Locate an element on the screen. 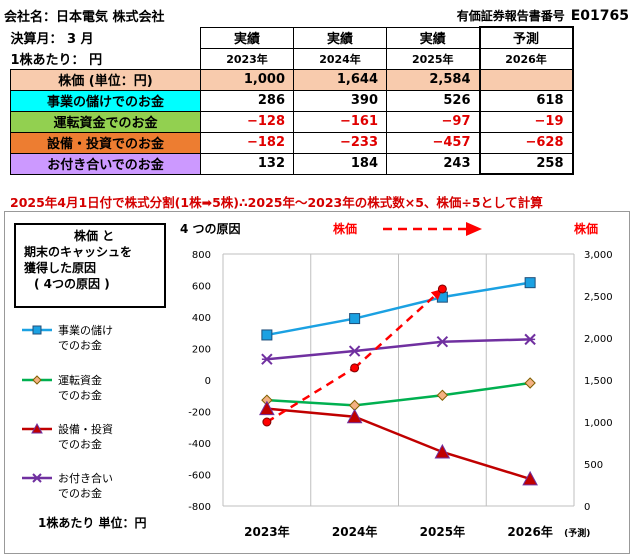  y-tick-label-left: 400 is located at coordinates (201, 318).